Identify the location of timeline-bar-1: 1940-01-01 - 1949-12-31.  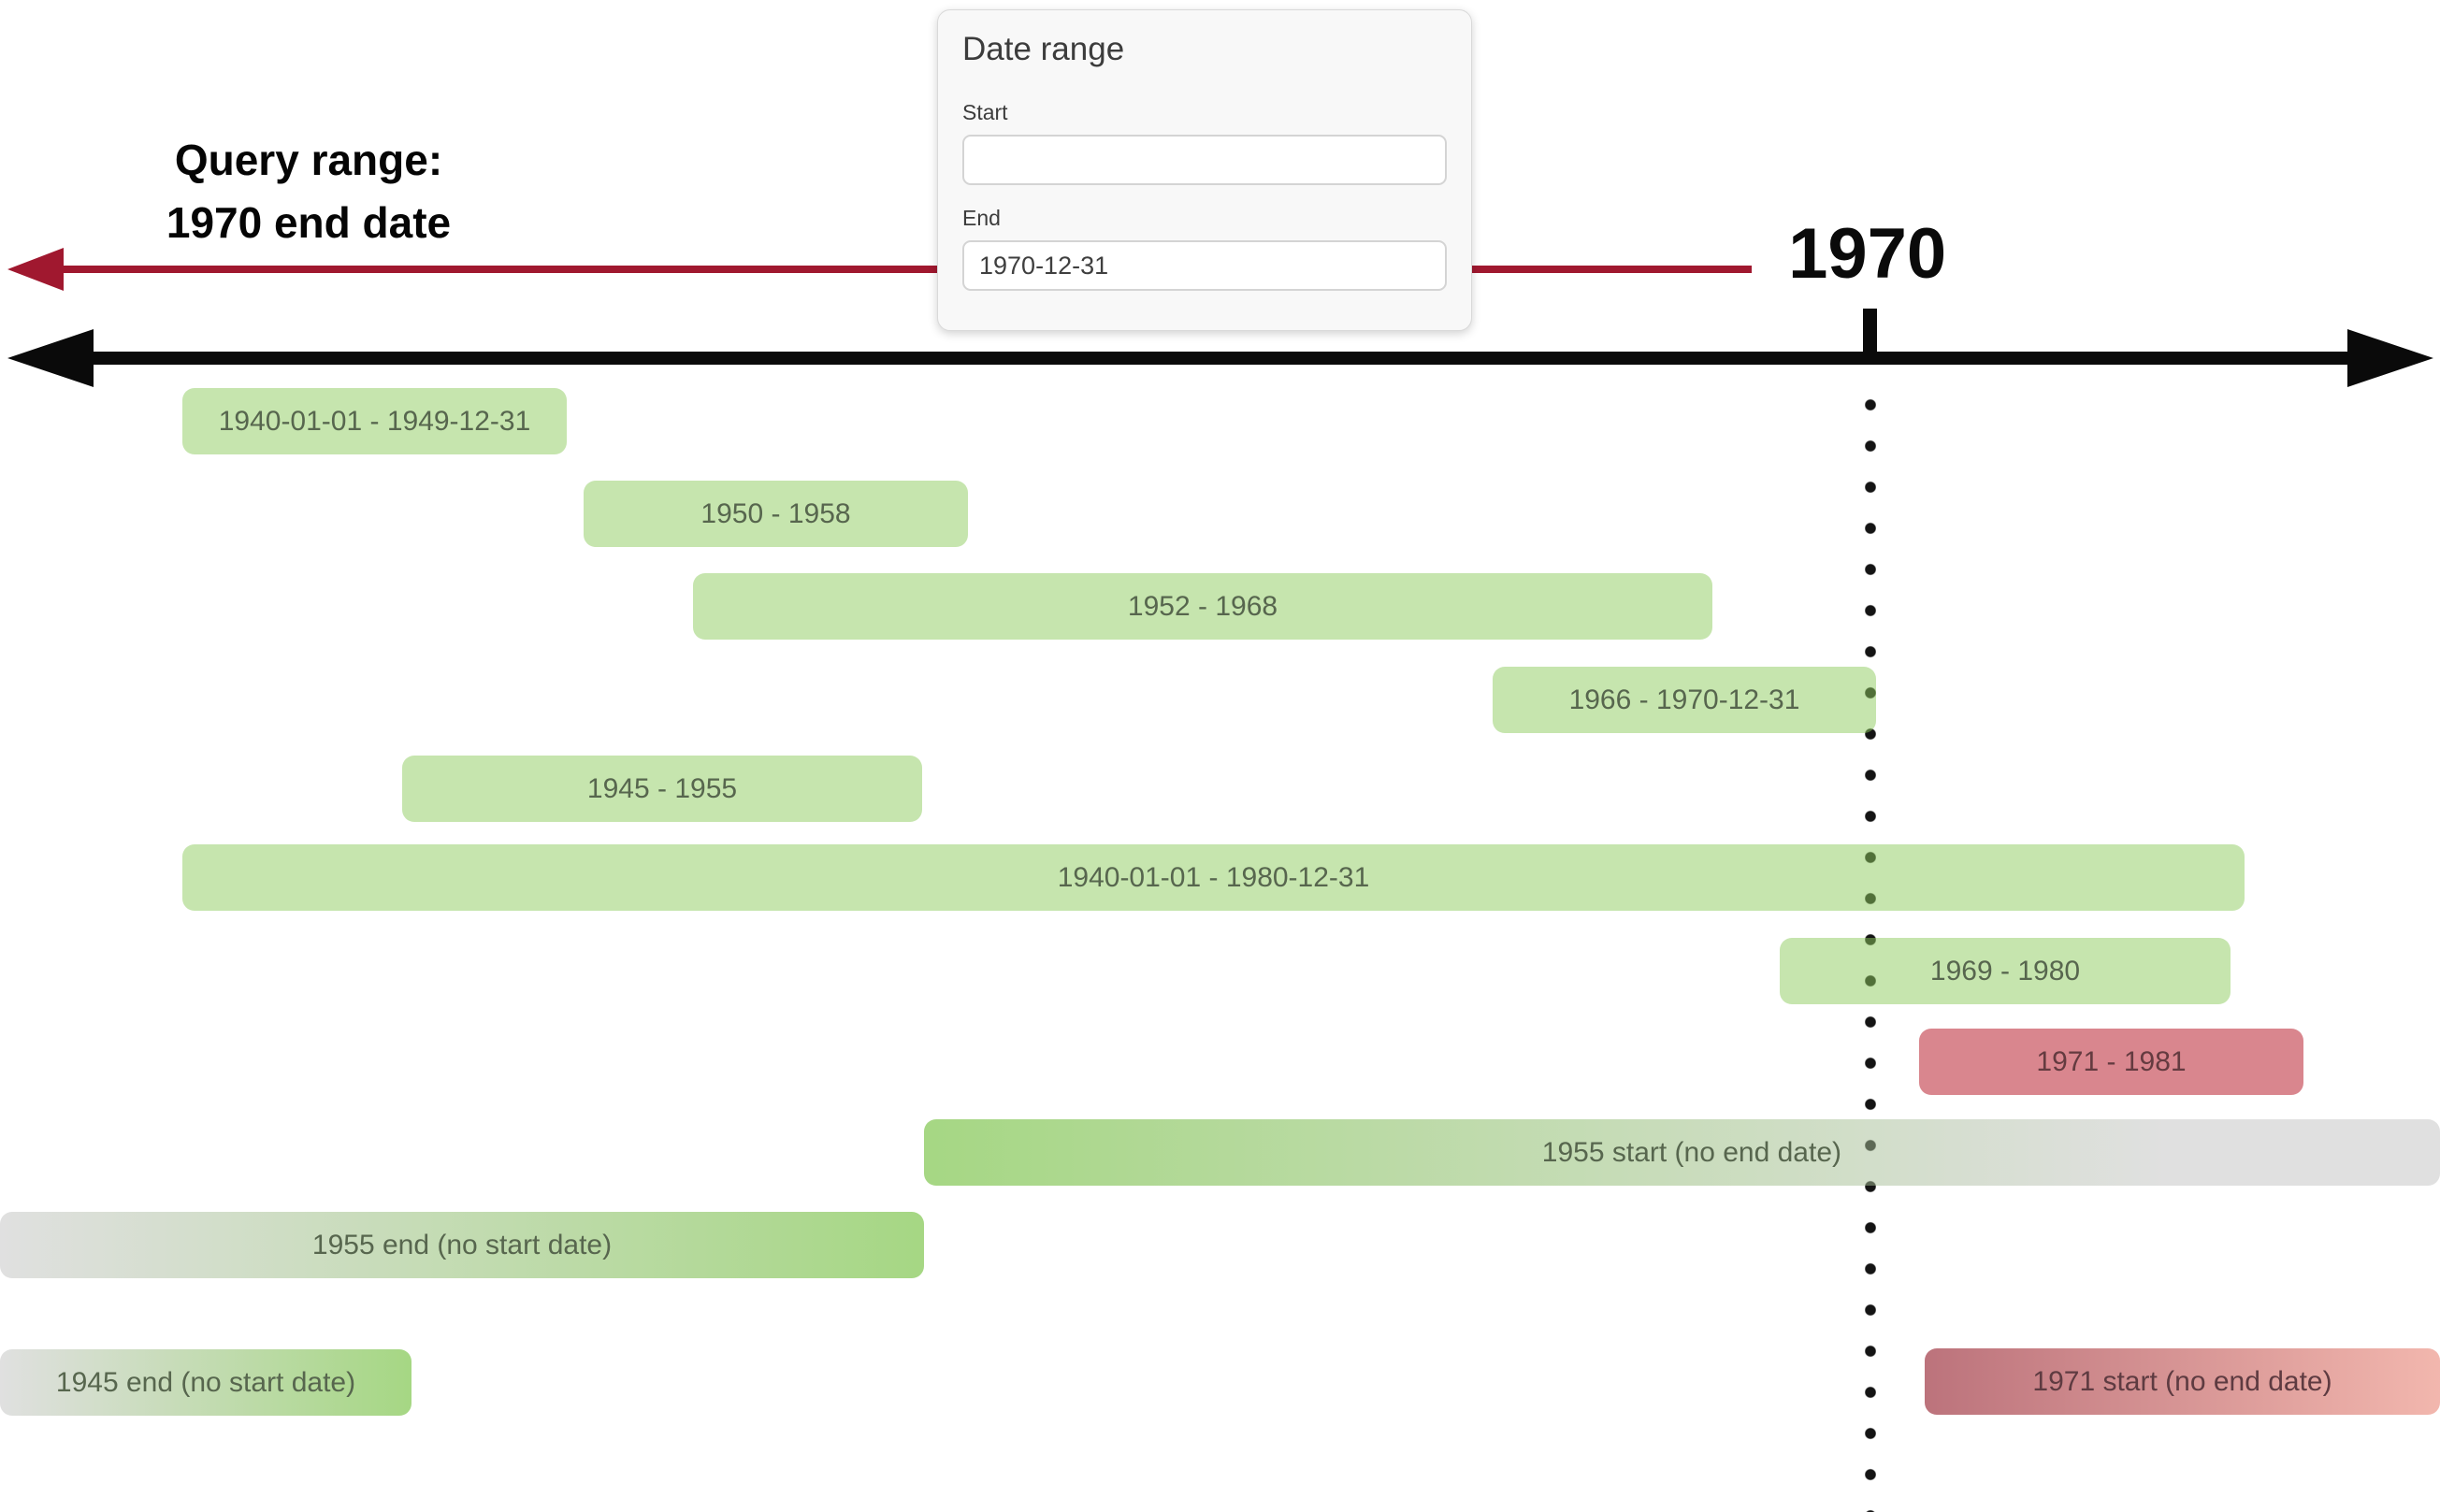
(374, 421).